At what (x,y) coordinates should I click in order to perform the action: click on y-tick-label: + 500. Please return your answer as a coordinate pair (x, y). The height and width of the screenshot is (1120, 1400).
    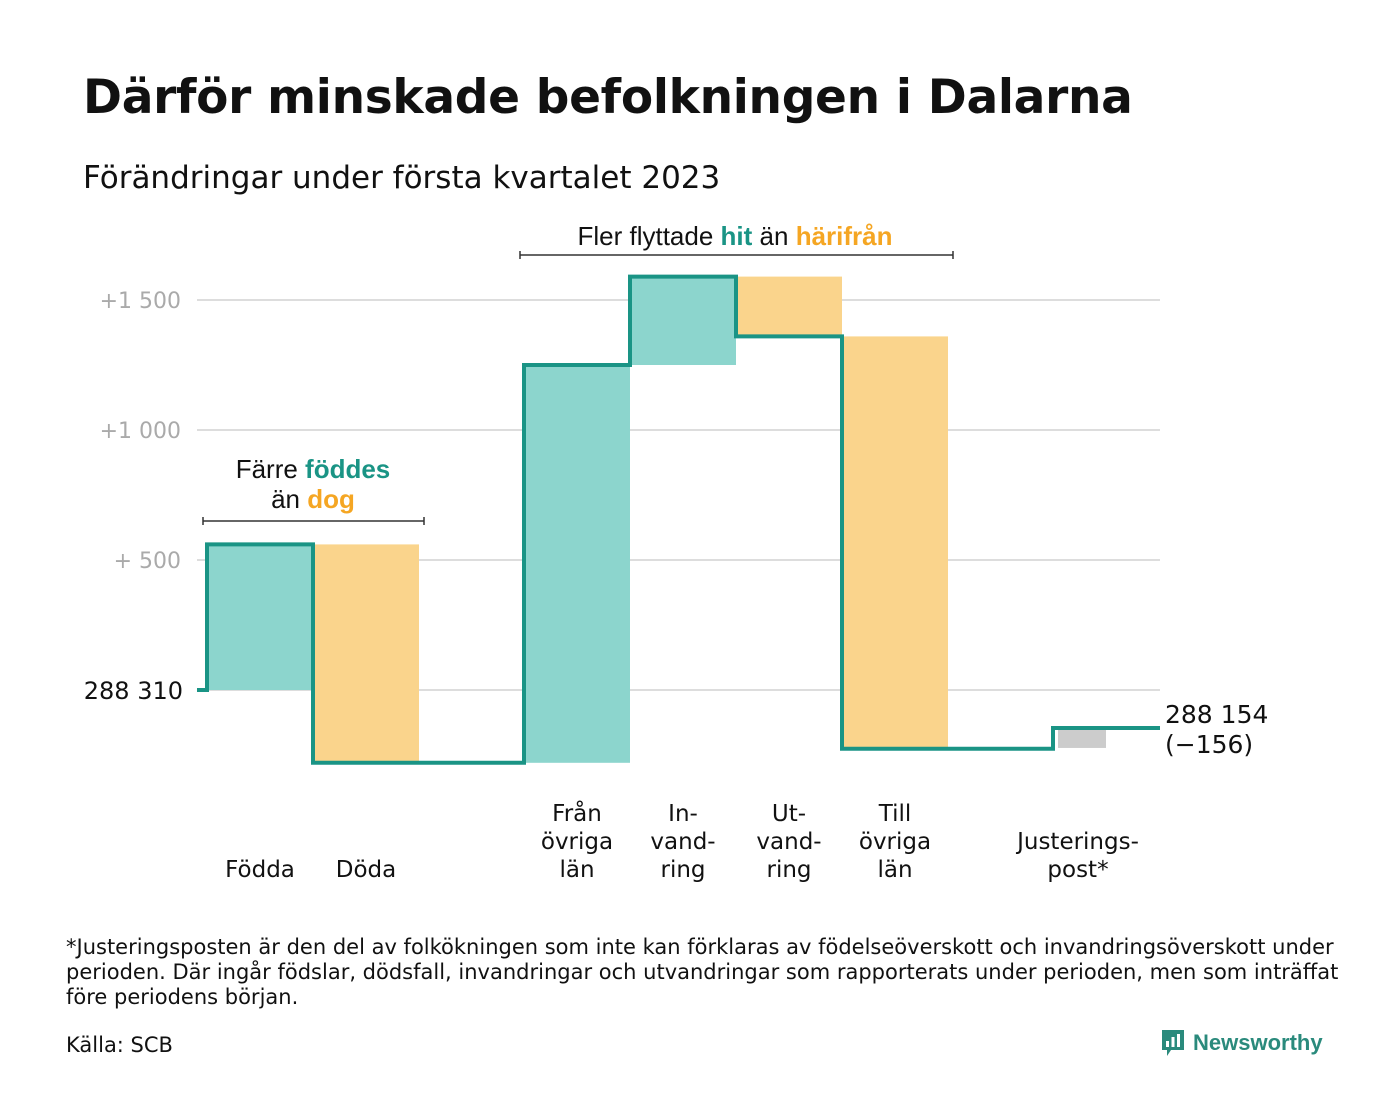
    Looking at the image, I should click on (147, 561).